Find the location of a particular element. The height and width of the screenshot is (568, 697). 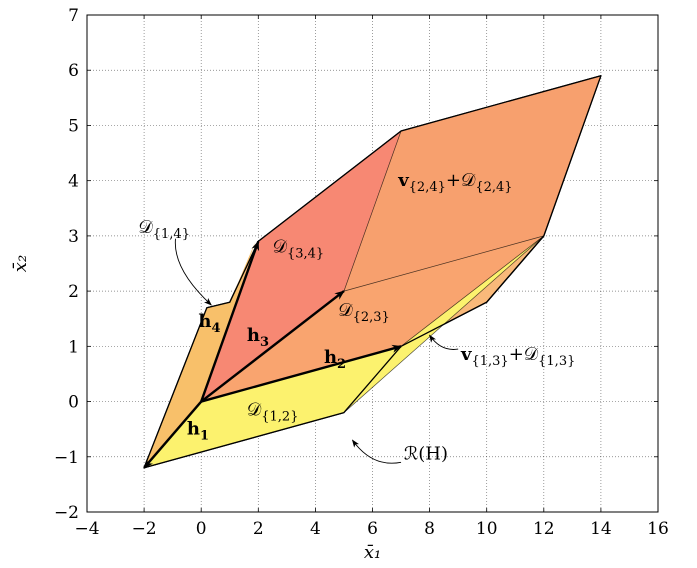

y-tick-label: 2 is located at coordinates (73, 292).